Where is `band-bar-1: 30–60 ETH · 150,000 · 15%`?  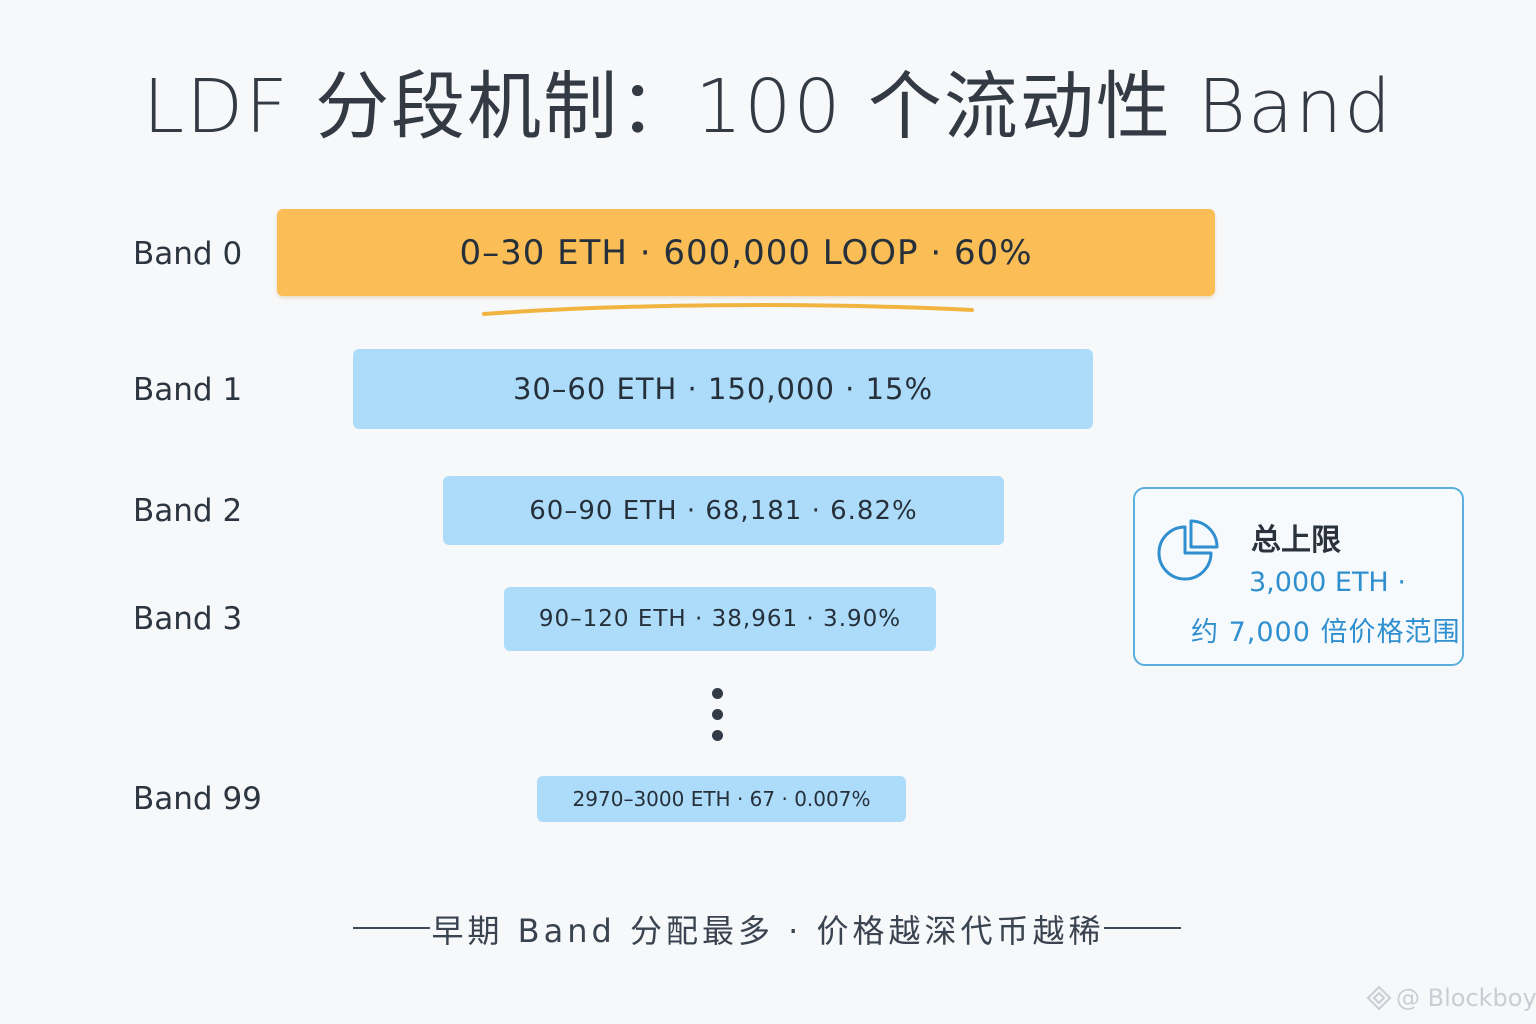 band-bar-1: 30–60 ETH · 150,000 · 15% is located at coordinates (723, 389).